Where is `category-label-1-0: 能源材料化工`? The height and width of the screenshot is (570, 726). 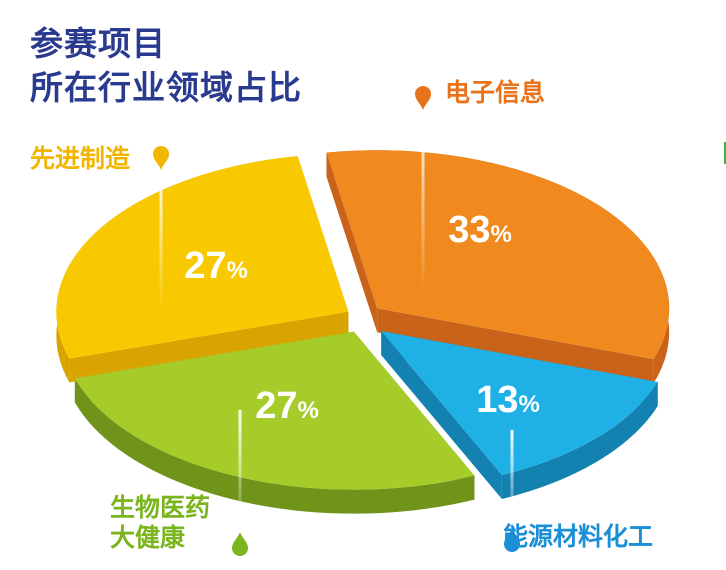 category-label-1-0: 能源材料化工 is located at coordinates (578, 536).